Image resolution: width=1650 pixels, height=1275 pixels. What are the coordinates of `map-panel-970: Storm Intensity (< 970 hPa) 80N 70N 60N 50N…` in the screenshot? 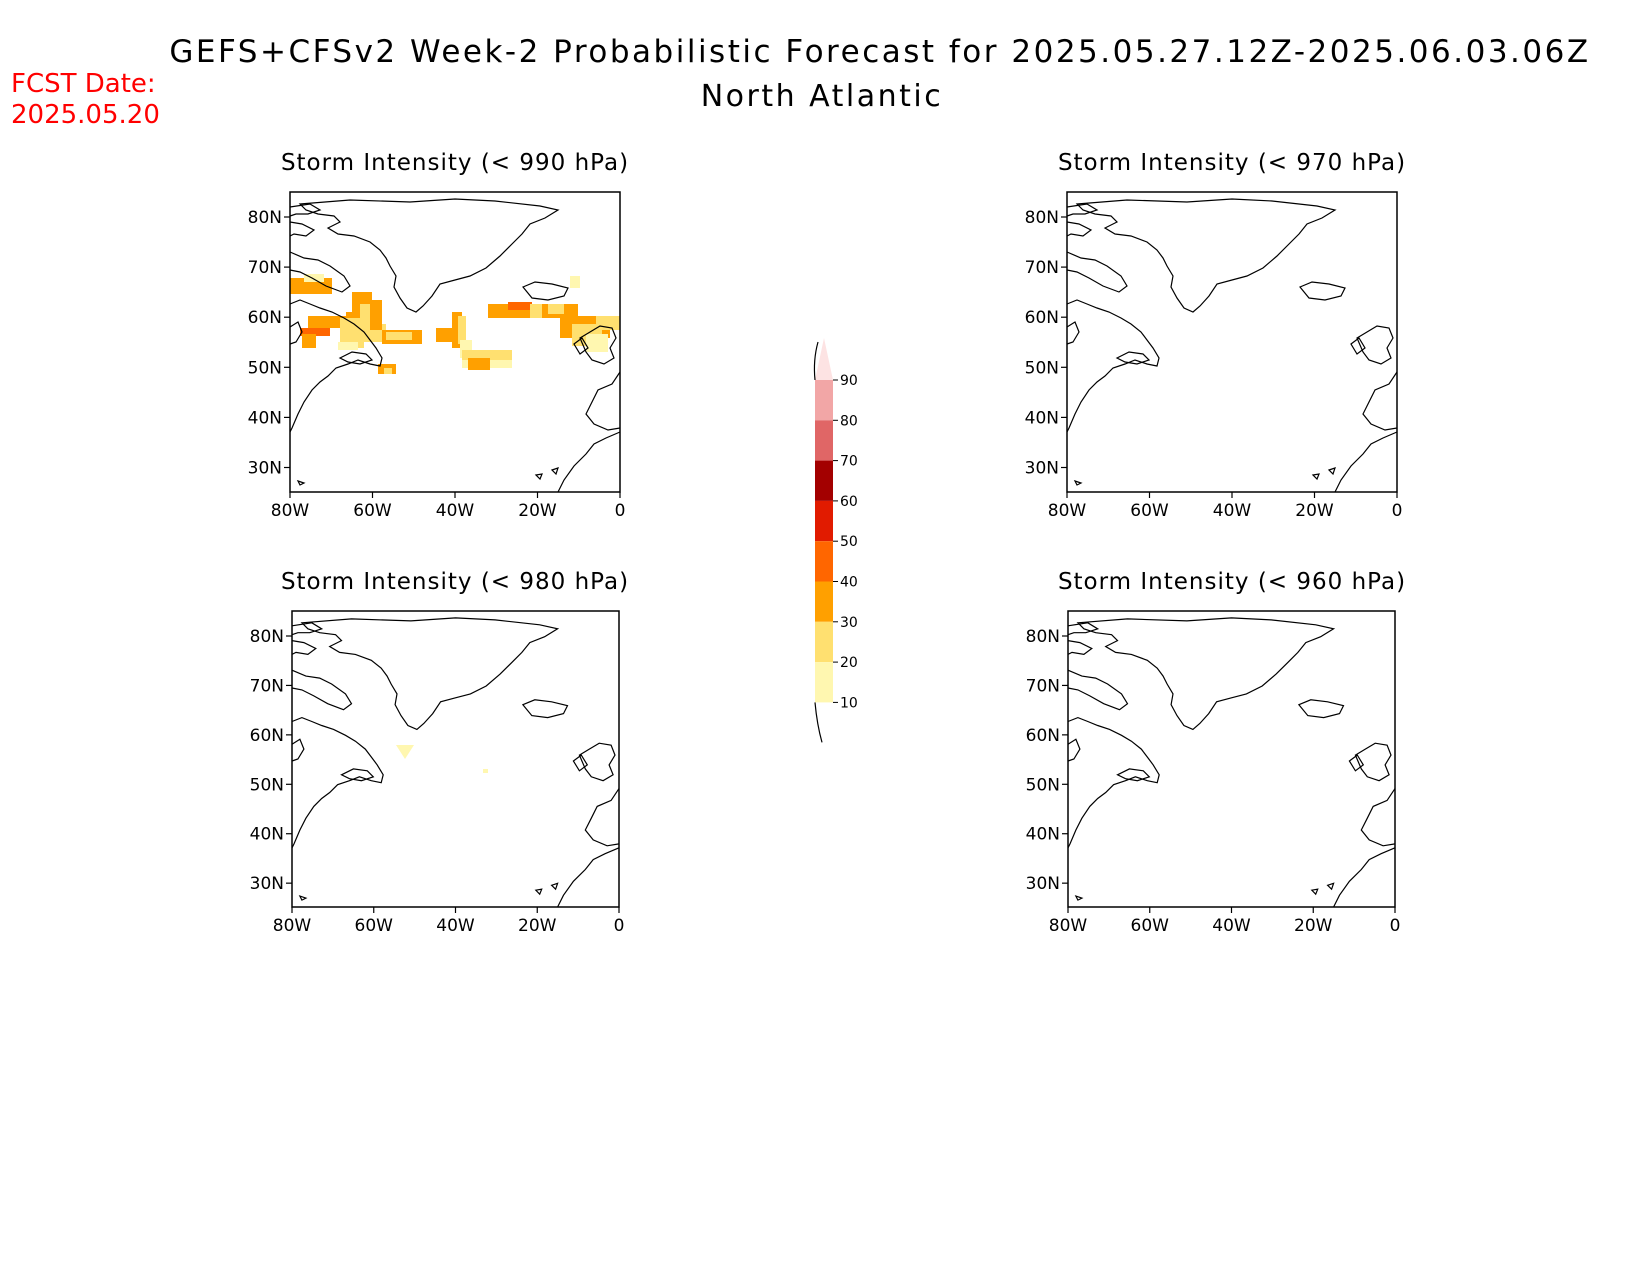 It's located at (1215, 335).